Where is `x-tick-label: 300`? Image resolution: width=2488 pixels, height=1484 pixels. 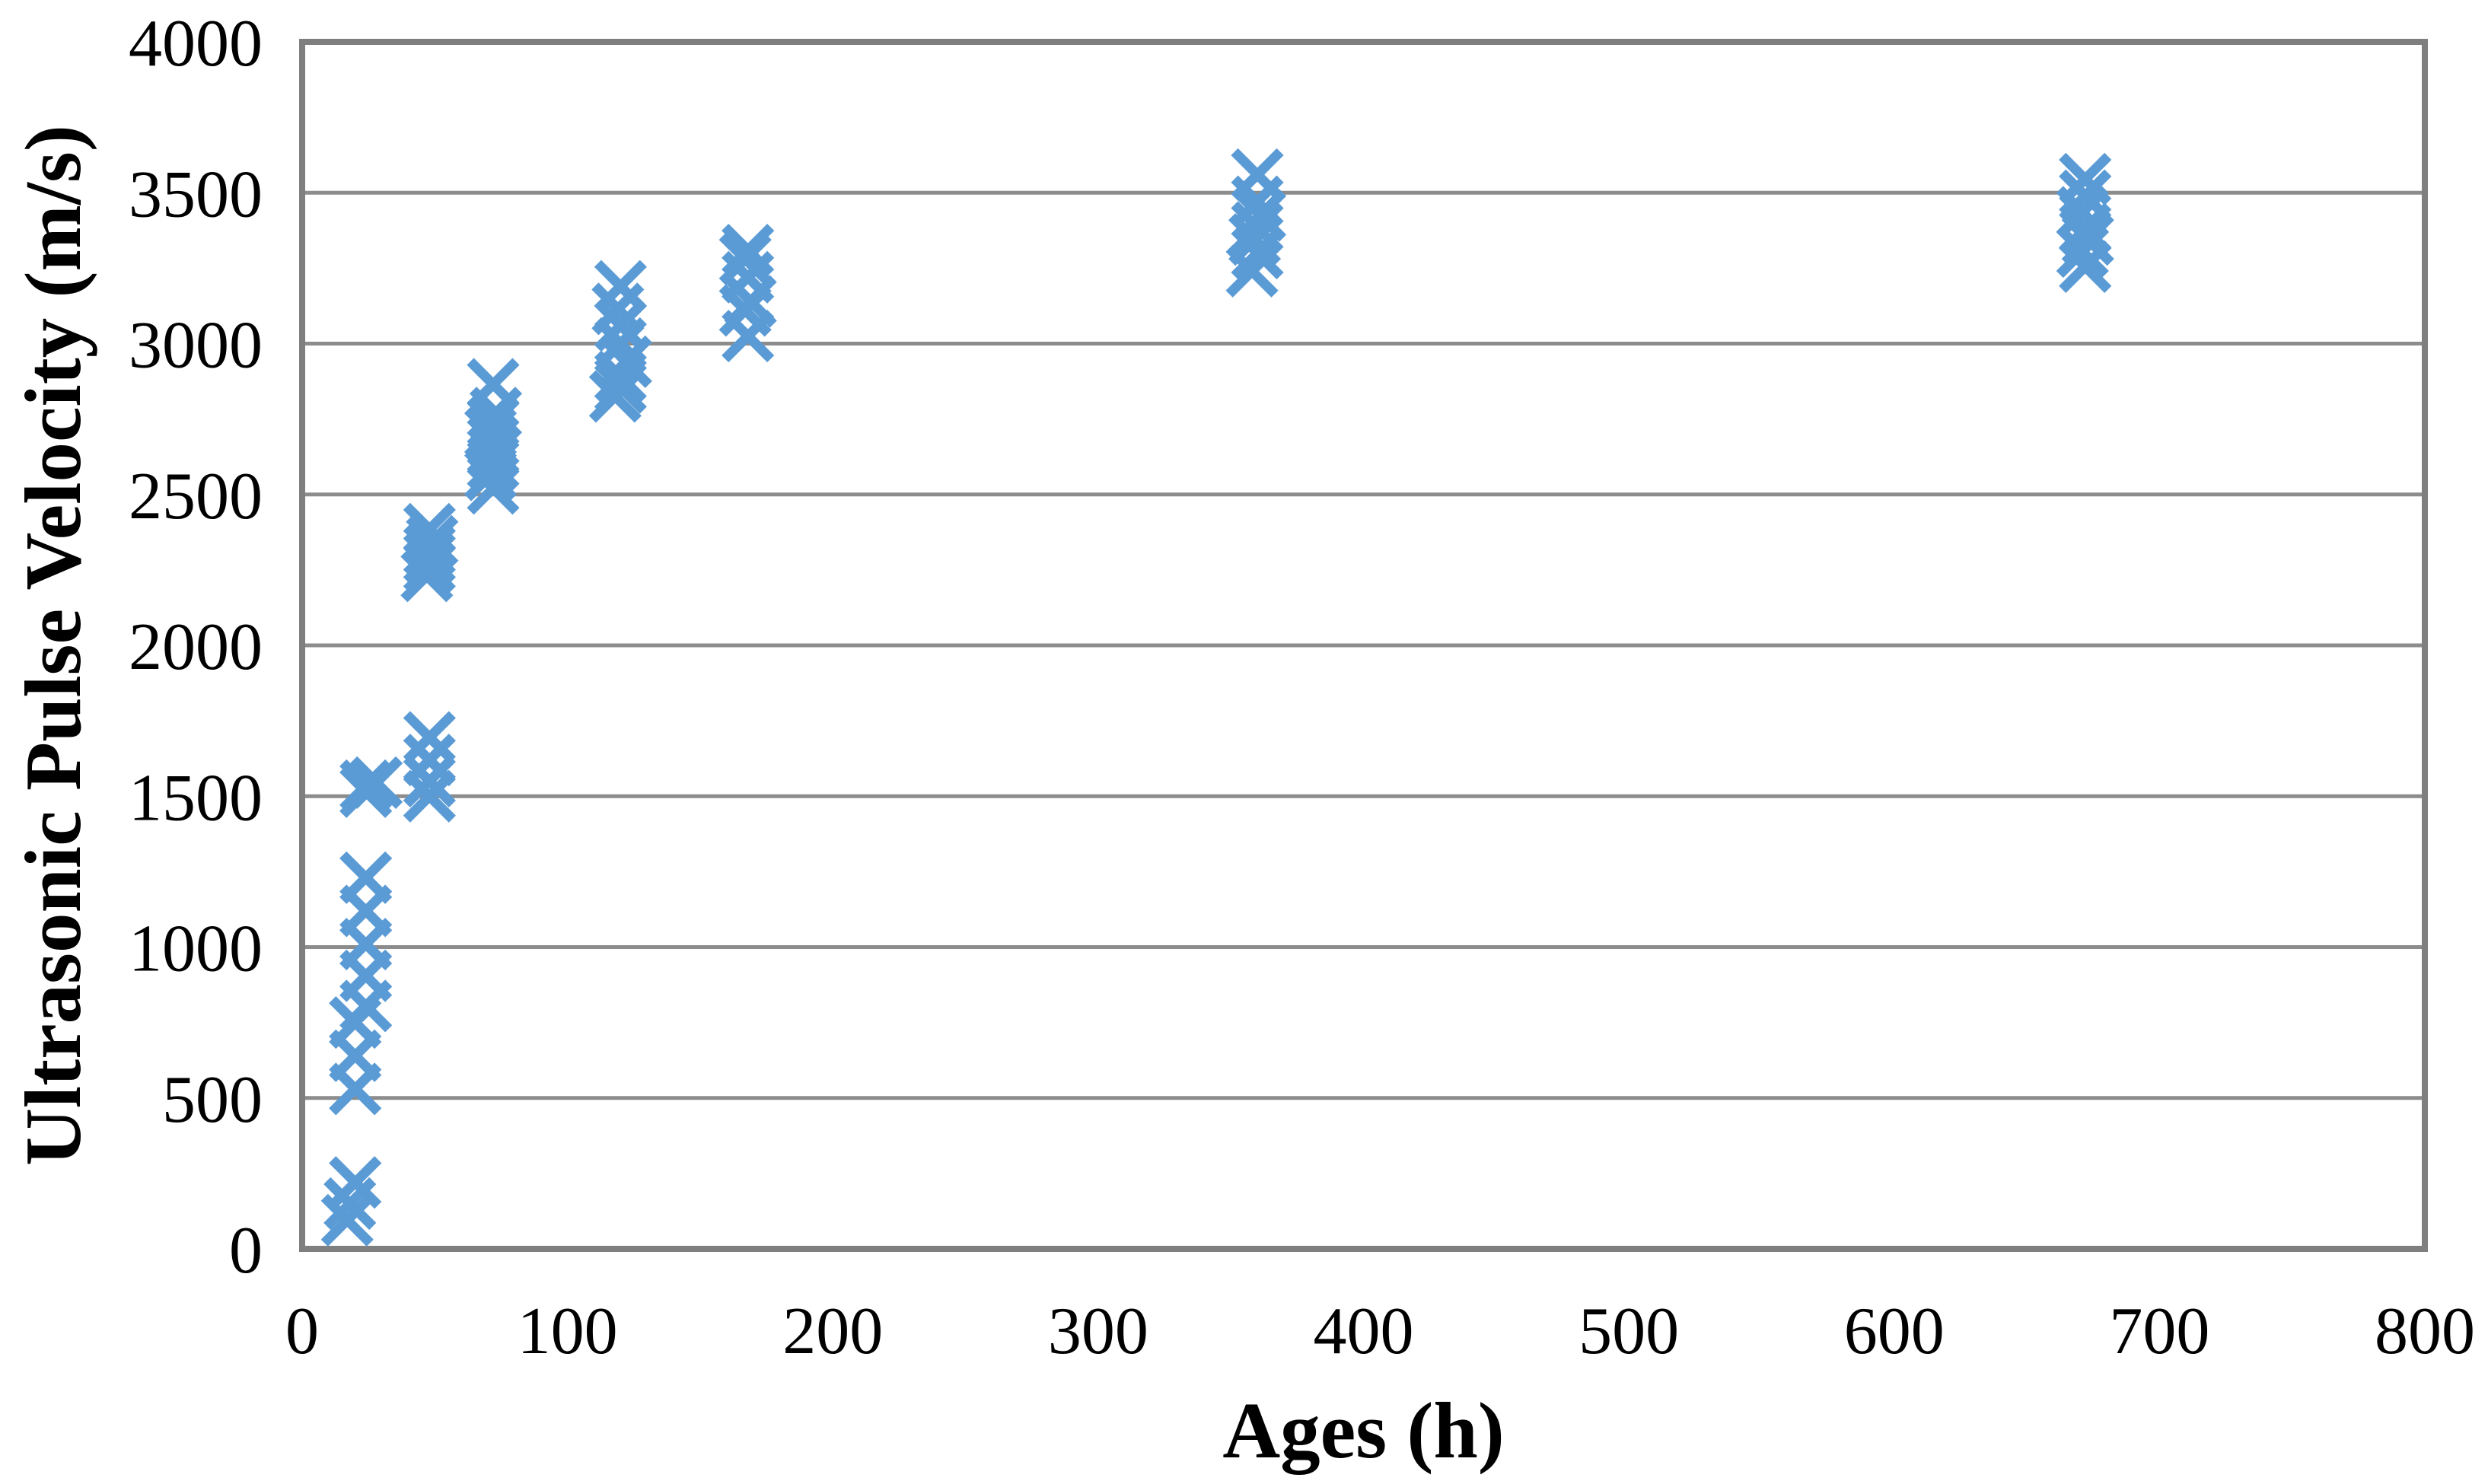
x-tick-label: 300 is located at coordinates (1098, 1331).